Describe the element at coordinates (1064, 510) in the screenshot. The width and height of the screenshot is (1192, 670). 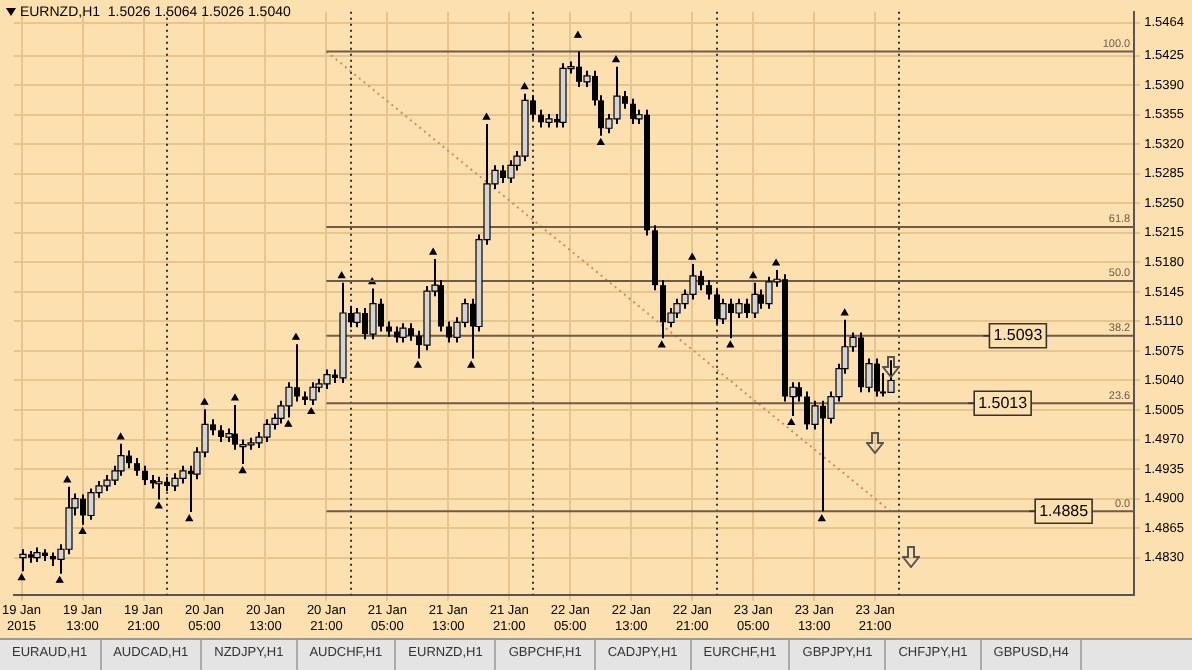
I see `annotation: 1.4885` at that location.